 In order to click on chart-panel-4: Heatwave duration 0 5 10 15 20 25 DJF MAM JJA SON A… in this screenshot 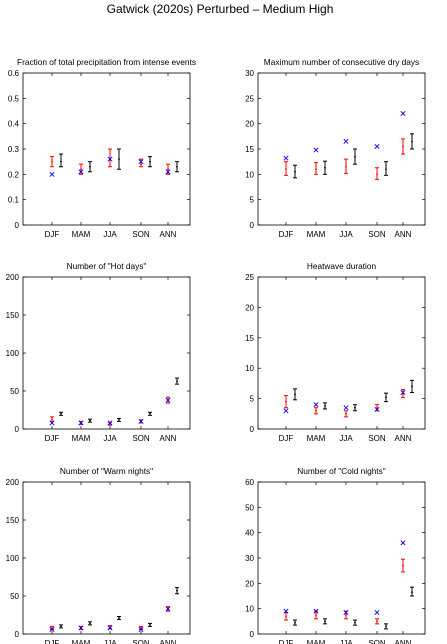, I will do `click(335, 352)`.